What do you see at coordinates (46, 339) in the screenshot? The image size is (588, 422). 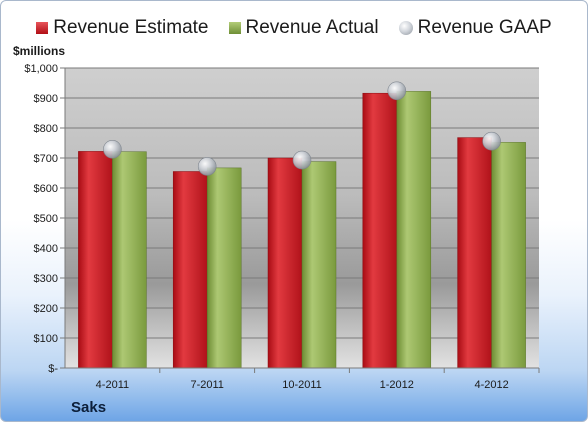 I see `y-tick-label: $100` at bounding box center [46, 339].